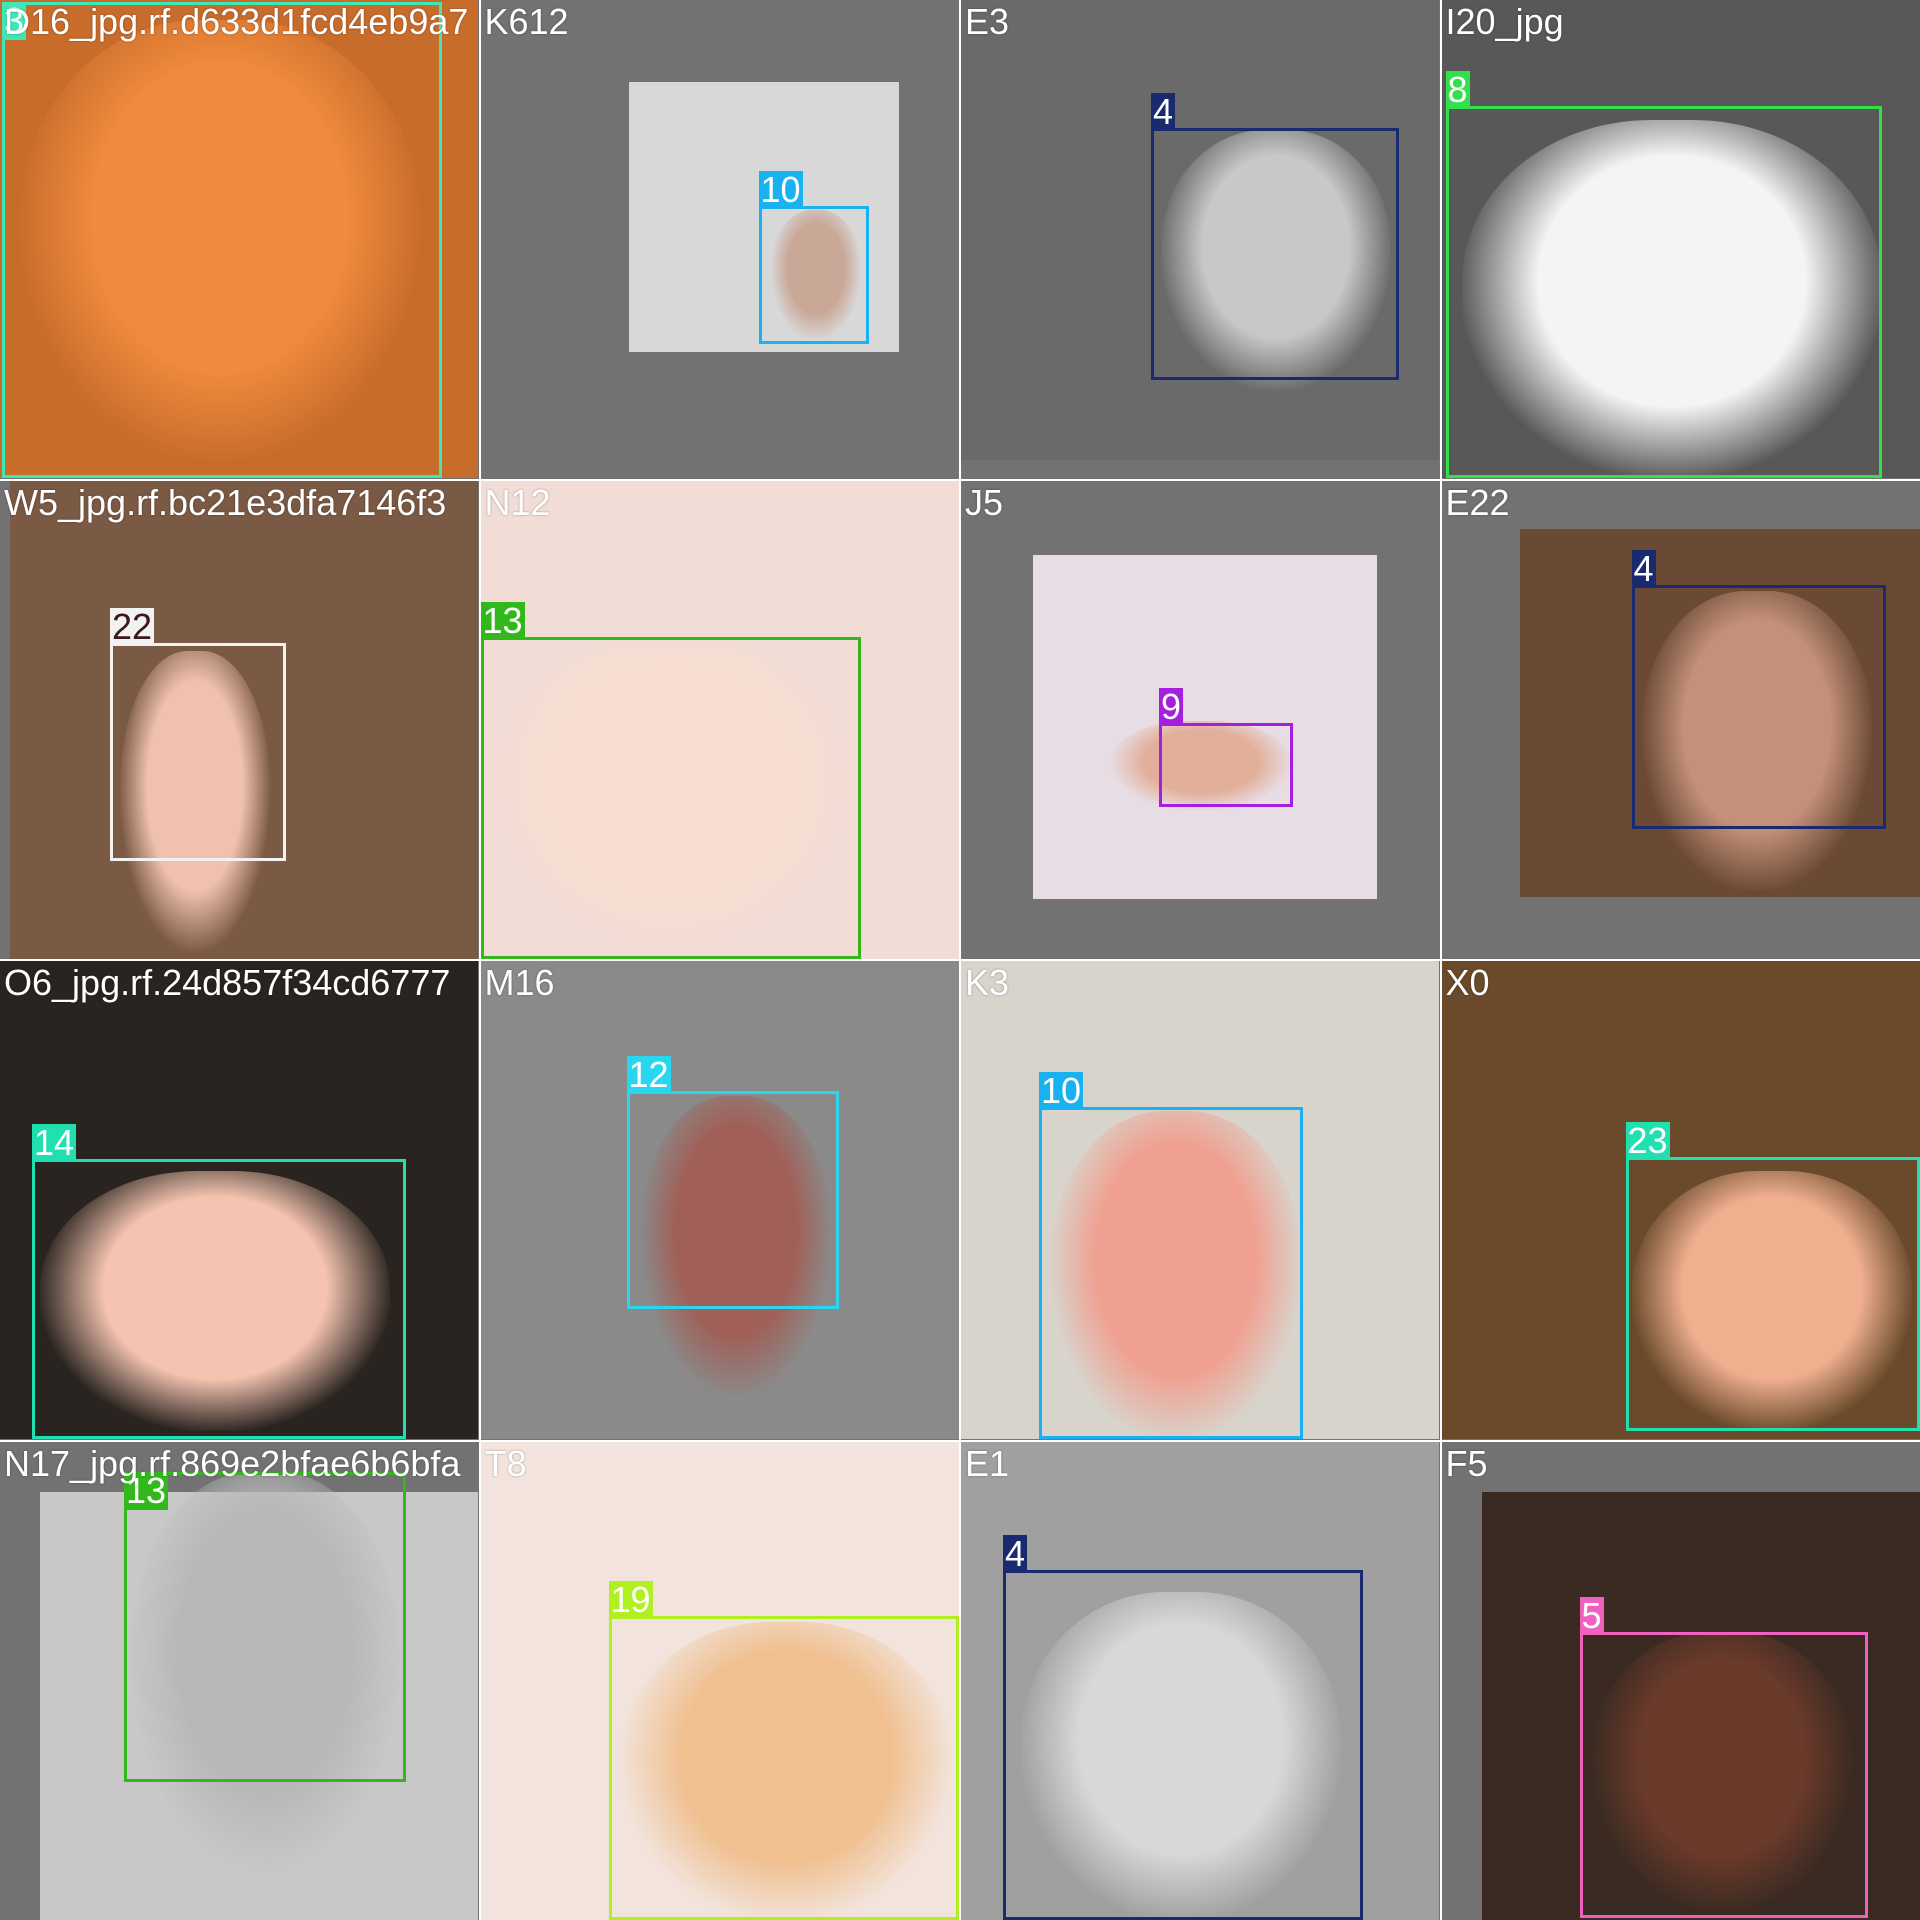 This screenshot has height=1920, width=1920. I want to click on tile-filename: D16_jpg.rf.d633d1fcd4eb9a7, so click(236, 22).